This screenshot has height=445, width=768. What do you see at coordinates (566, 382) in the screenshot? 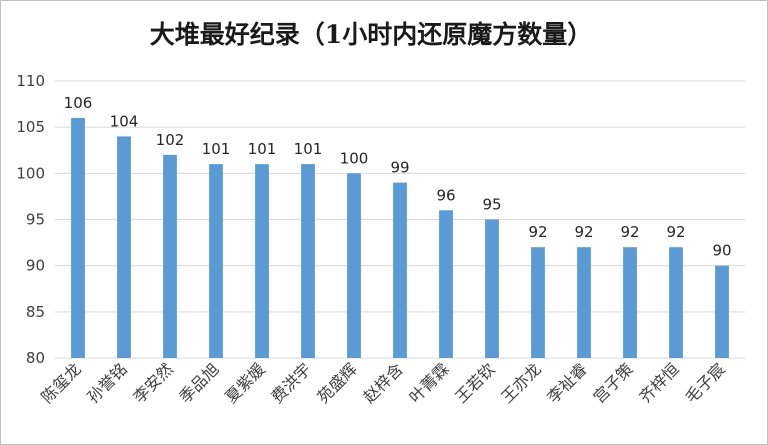
I see `x-tick-label: 李祉睿` at bounding box center [566, 382].